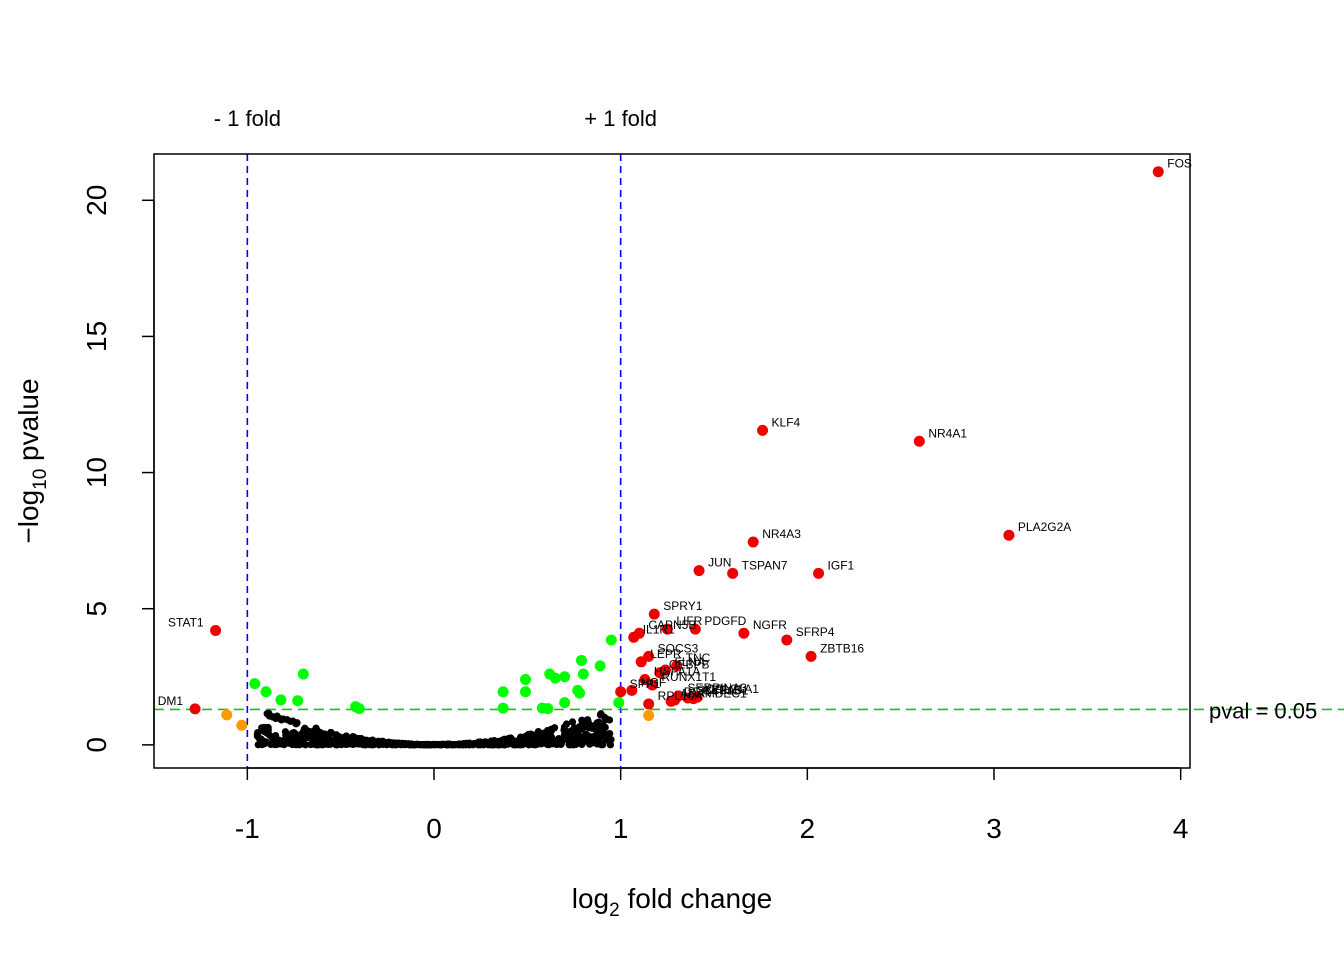  Describe the element at coordinates (96, 200) in the screenshot. I see `y-tick-label: 20` at that location.